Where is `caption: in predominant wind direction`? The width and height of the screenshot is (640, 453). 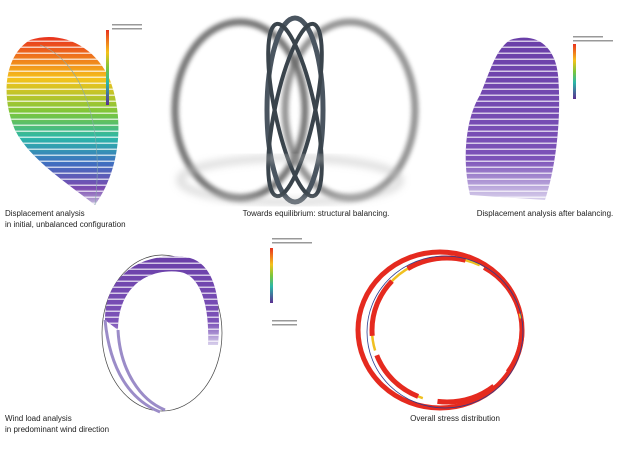
caption: in predominant wind direction is located at coordinates (57, 429).